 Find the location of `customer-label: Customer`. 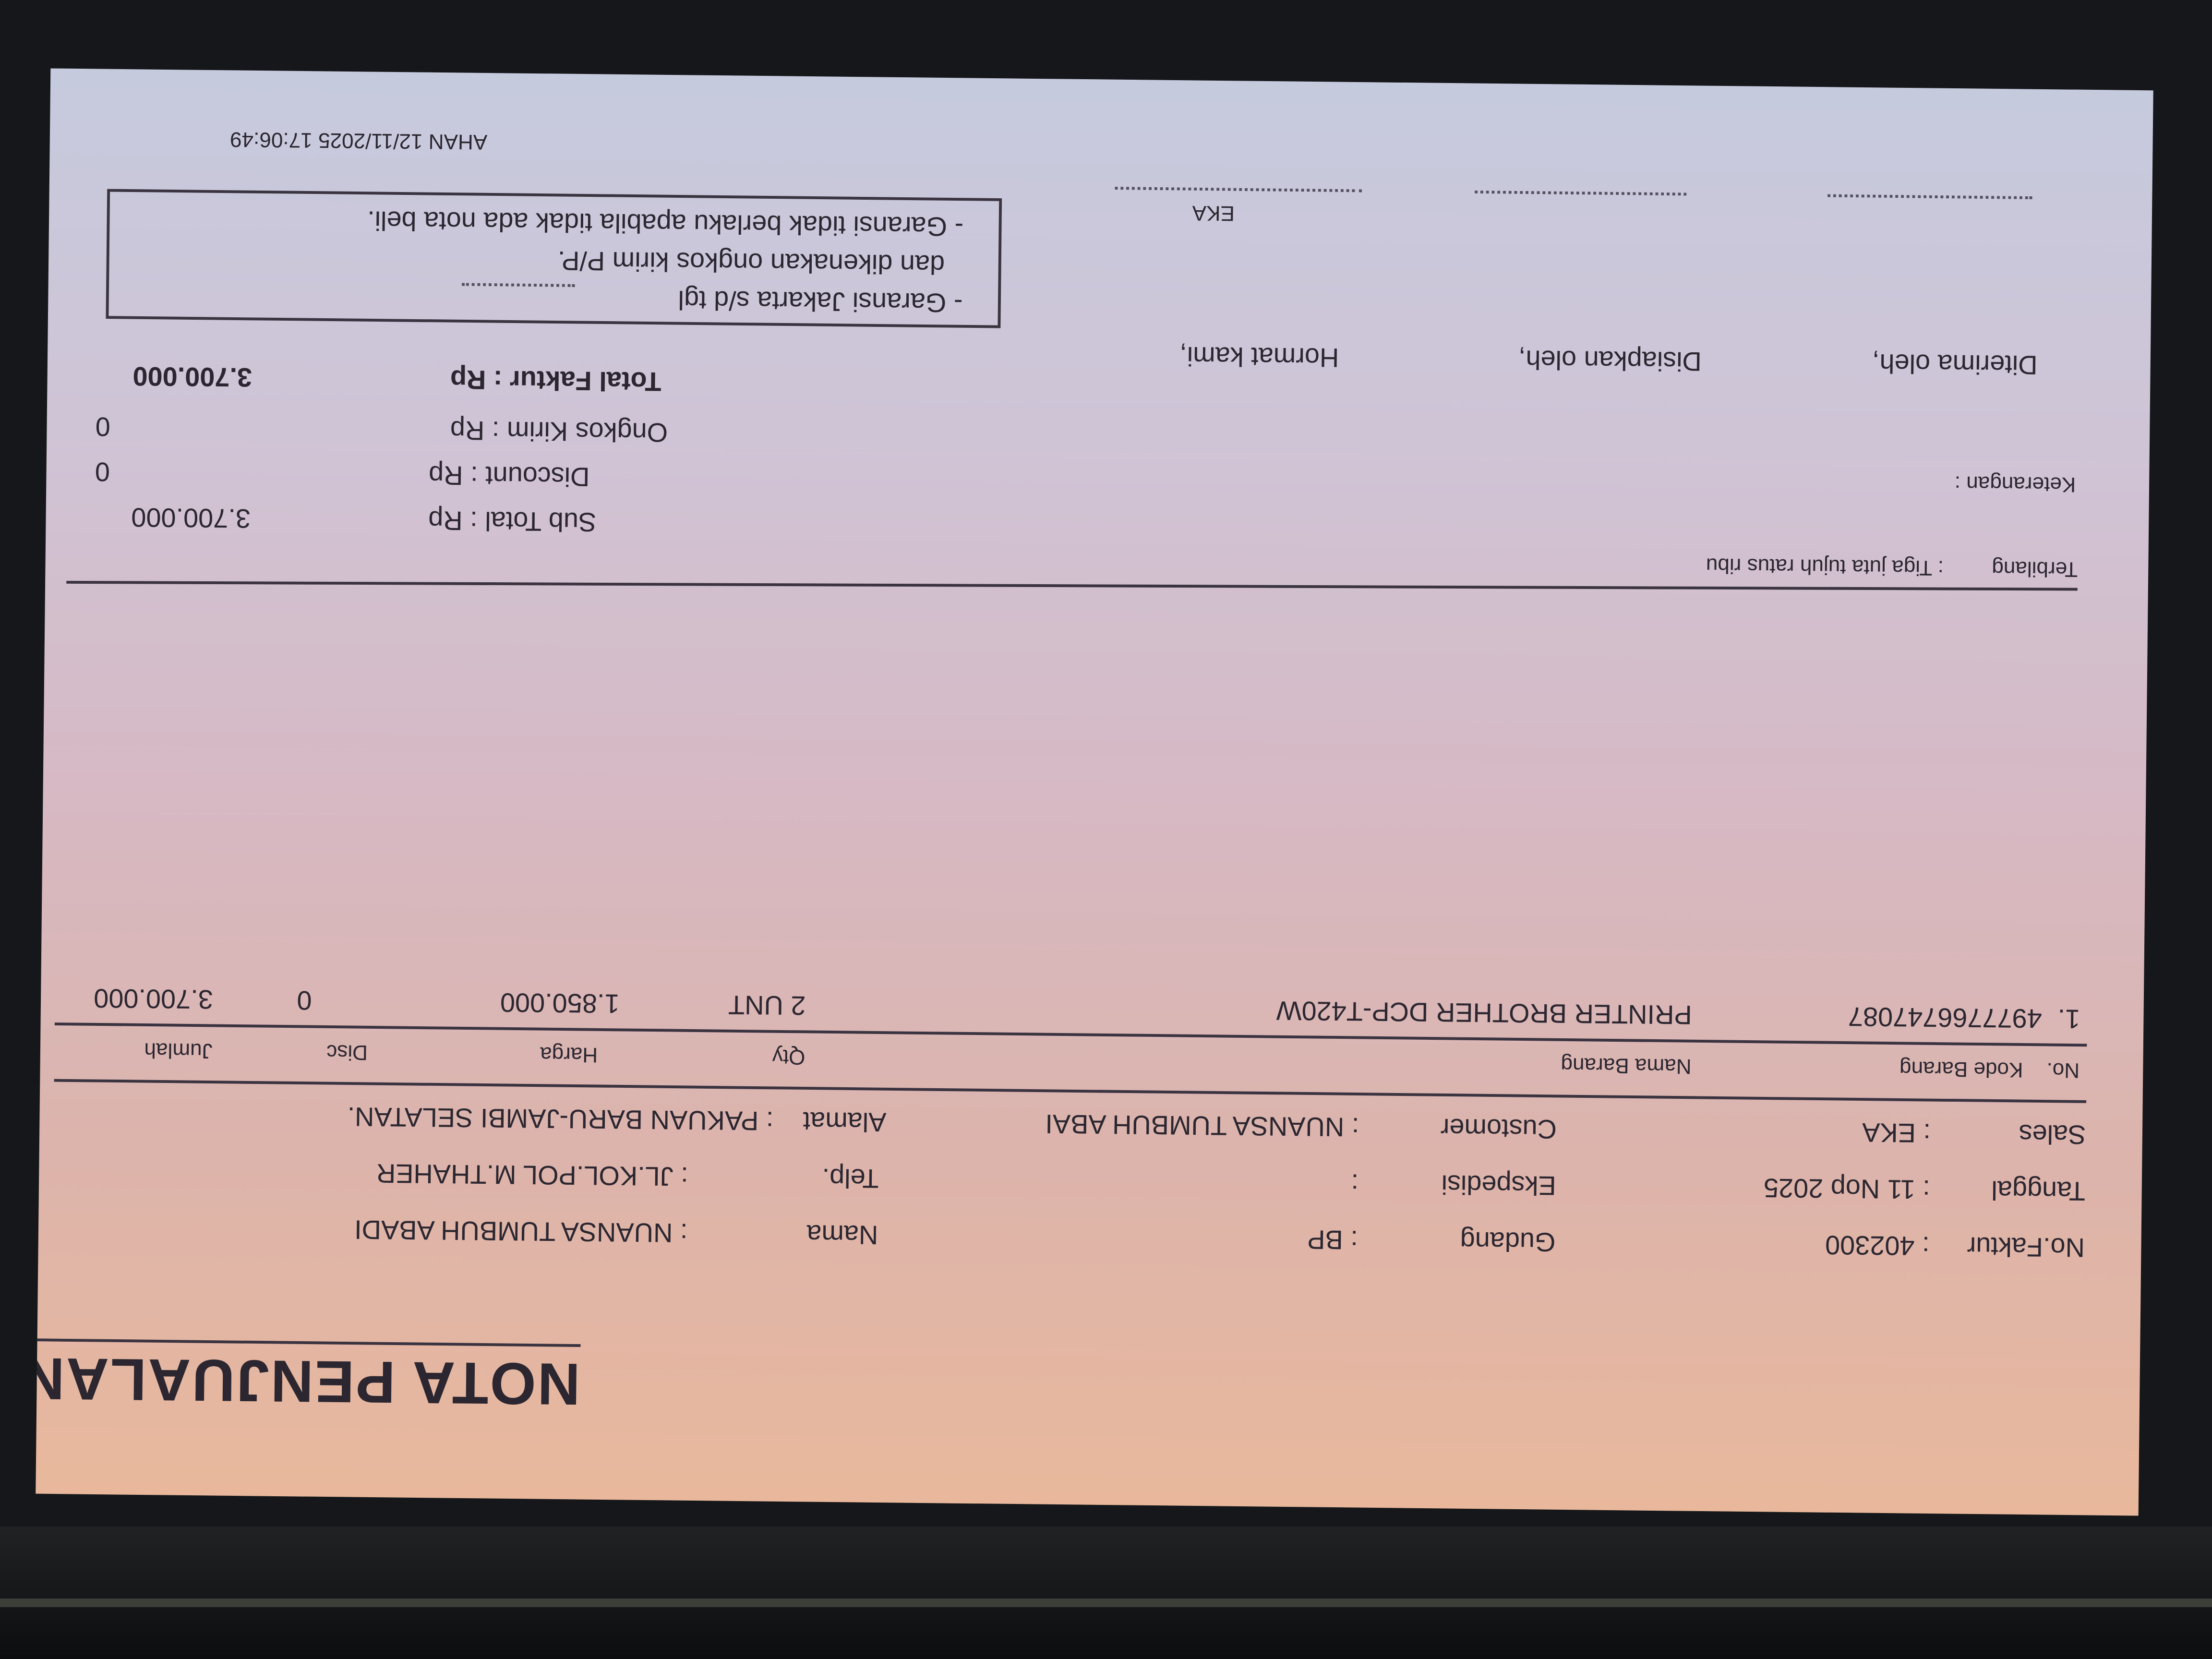

customer-label: Customer is located at coordinates (1498, 1127).